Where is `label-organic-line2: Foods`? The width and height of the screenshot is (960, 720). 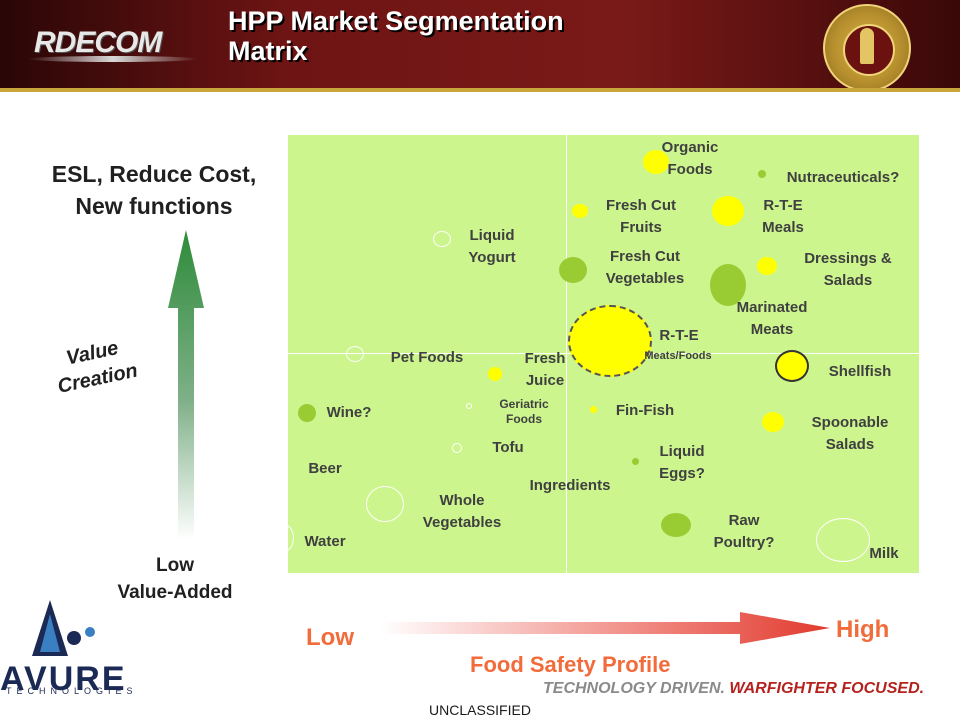 label-organic-line2: Foods is located at coordinates (690, 169).